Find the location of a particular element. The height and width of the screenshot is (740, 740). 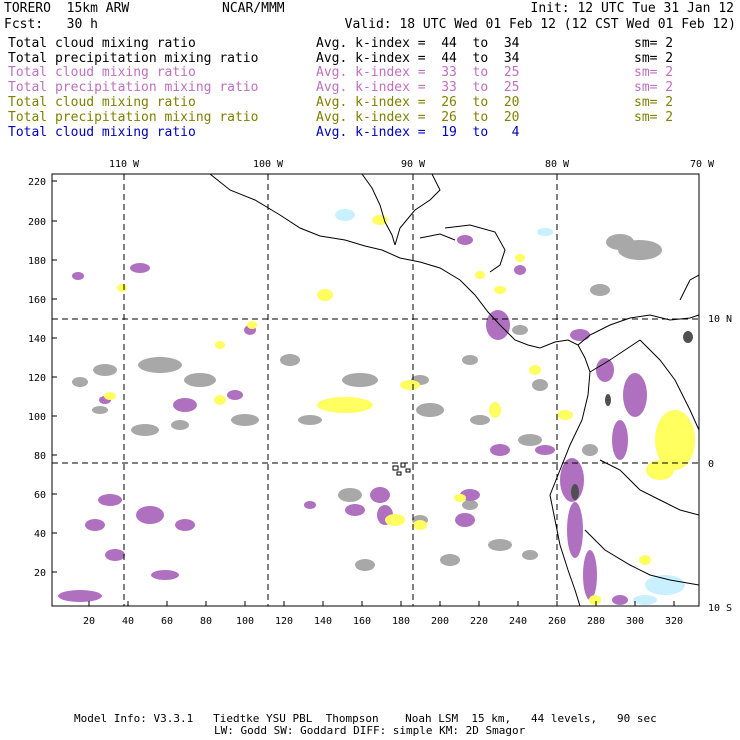

y-tick-label: 40 is located at coordinates (40, 534).